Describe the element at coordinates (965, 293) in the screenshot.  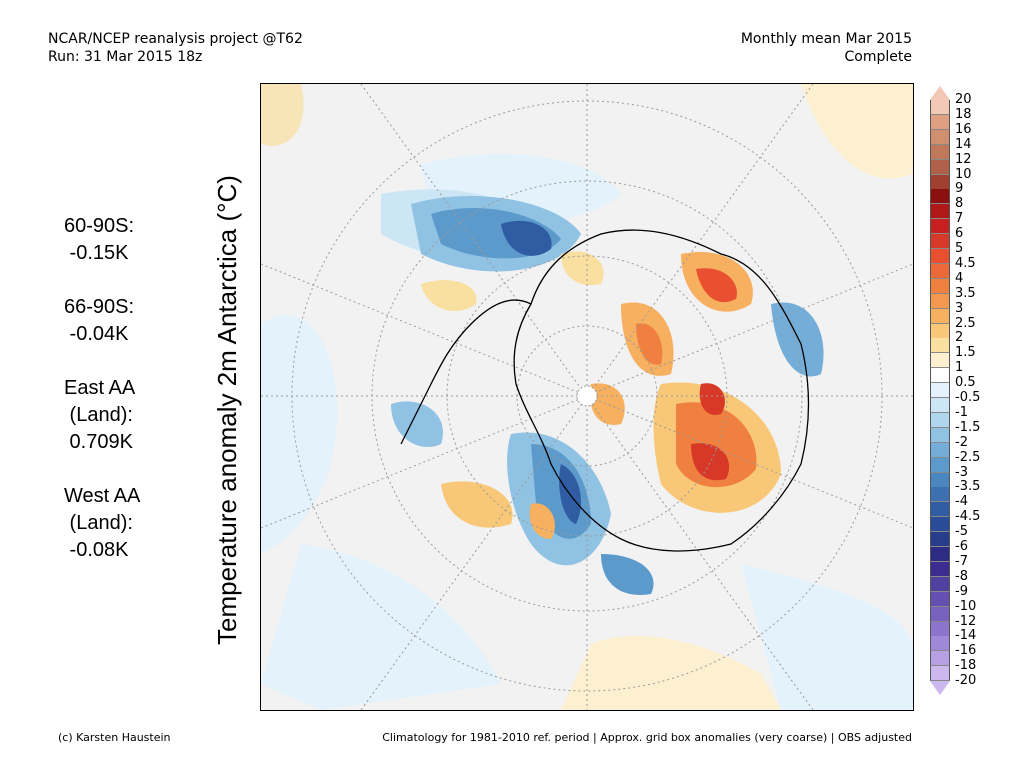
I see `colorbar-label: 3.5` at that location.